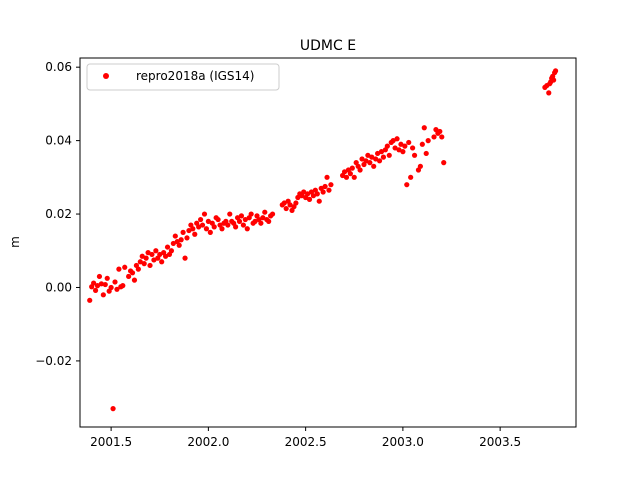  Describe the element at coordinates (111, 442) in the screenshot. I see `x-tick-label: 2001.5` at that location.